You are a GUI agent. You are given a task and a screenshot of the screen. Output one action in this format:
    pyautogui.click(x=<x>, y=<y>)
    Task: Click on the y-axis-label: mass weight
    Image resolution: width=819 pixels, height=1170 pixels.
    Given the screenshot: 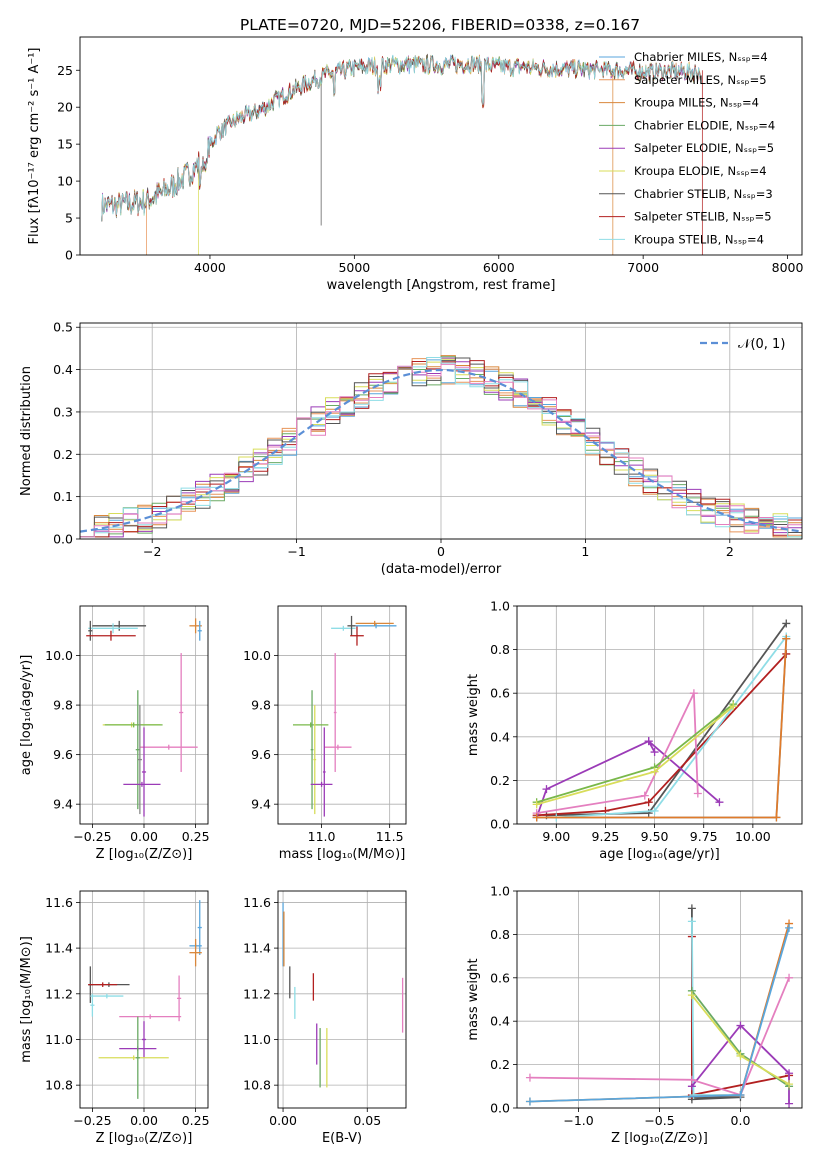 What is the action you would take?
    pyautogui.click(x=473, y=999)
    